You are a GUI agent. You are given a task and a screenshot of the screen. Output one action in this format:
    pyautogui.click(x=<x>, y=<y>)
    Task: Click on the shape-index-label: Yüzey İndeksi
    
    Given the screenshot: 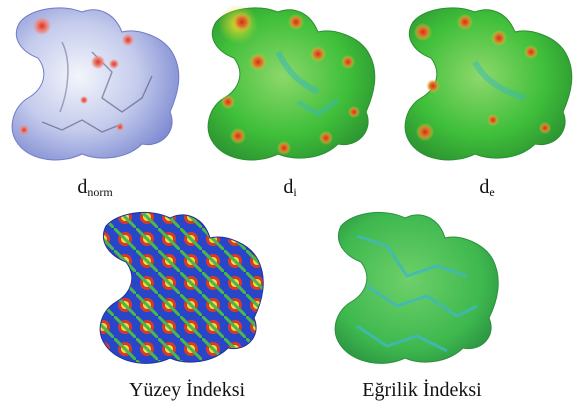 What is the action you would take?
    pyautogui.click(x=187, y=390)
    